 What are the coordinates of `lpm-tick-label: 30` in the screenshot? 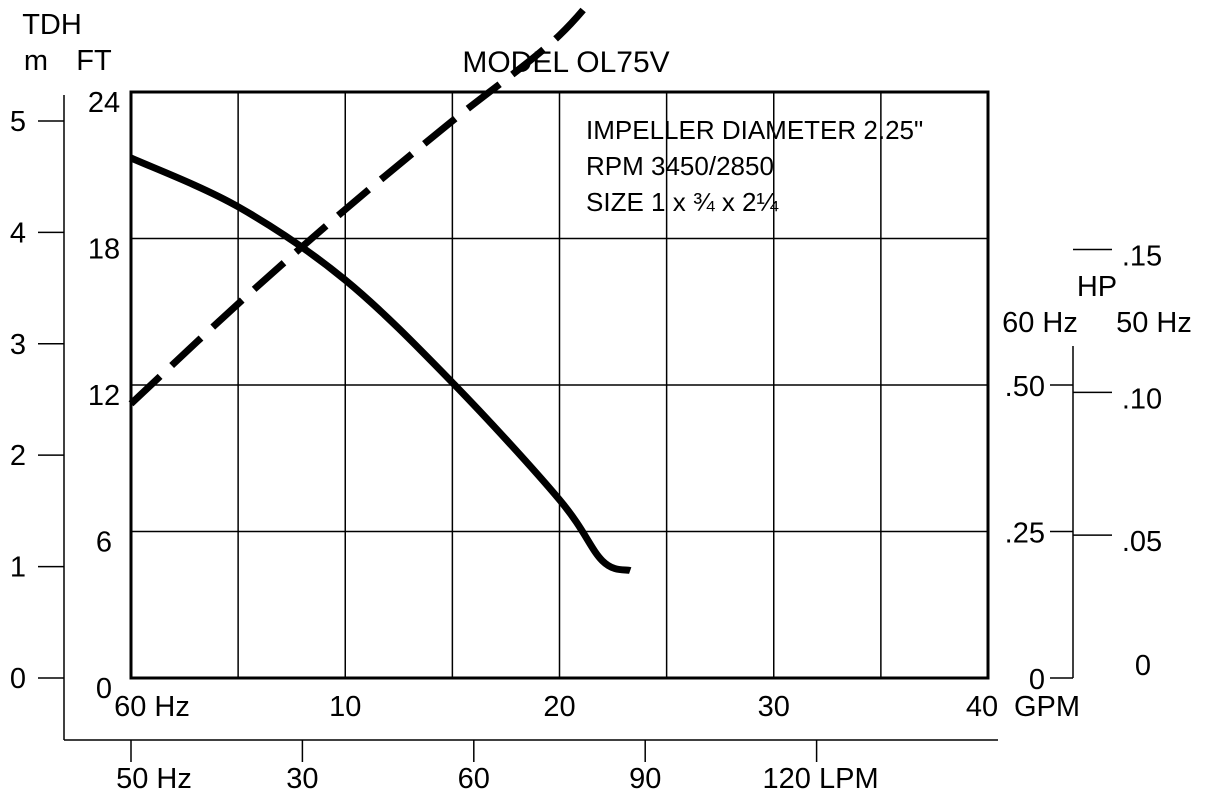 It's located at (302, 779).